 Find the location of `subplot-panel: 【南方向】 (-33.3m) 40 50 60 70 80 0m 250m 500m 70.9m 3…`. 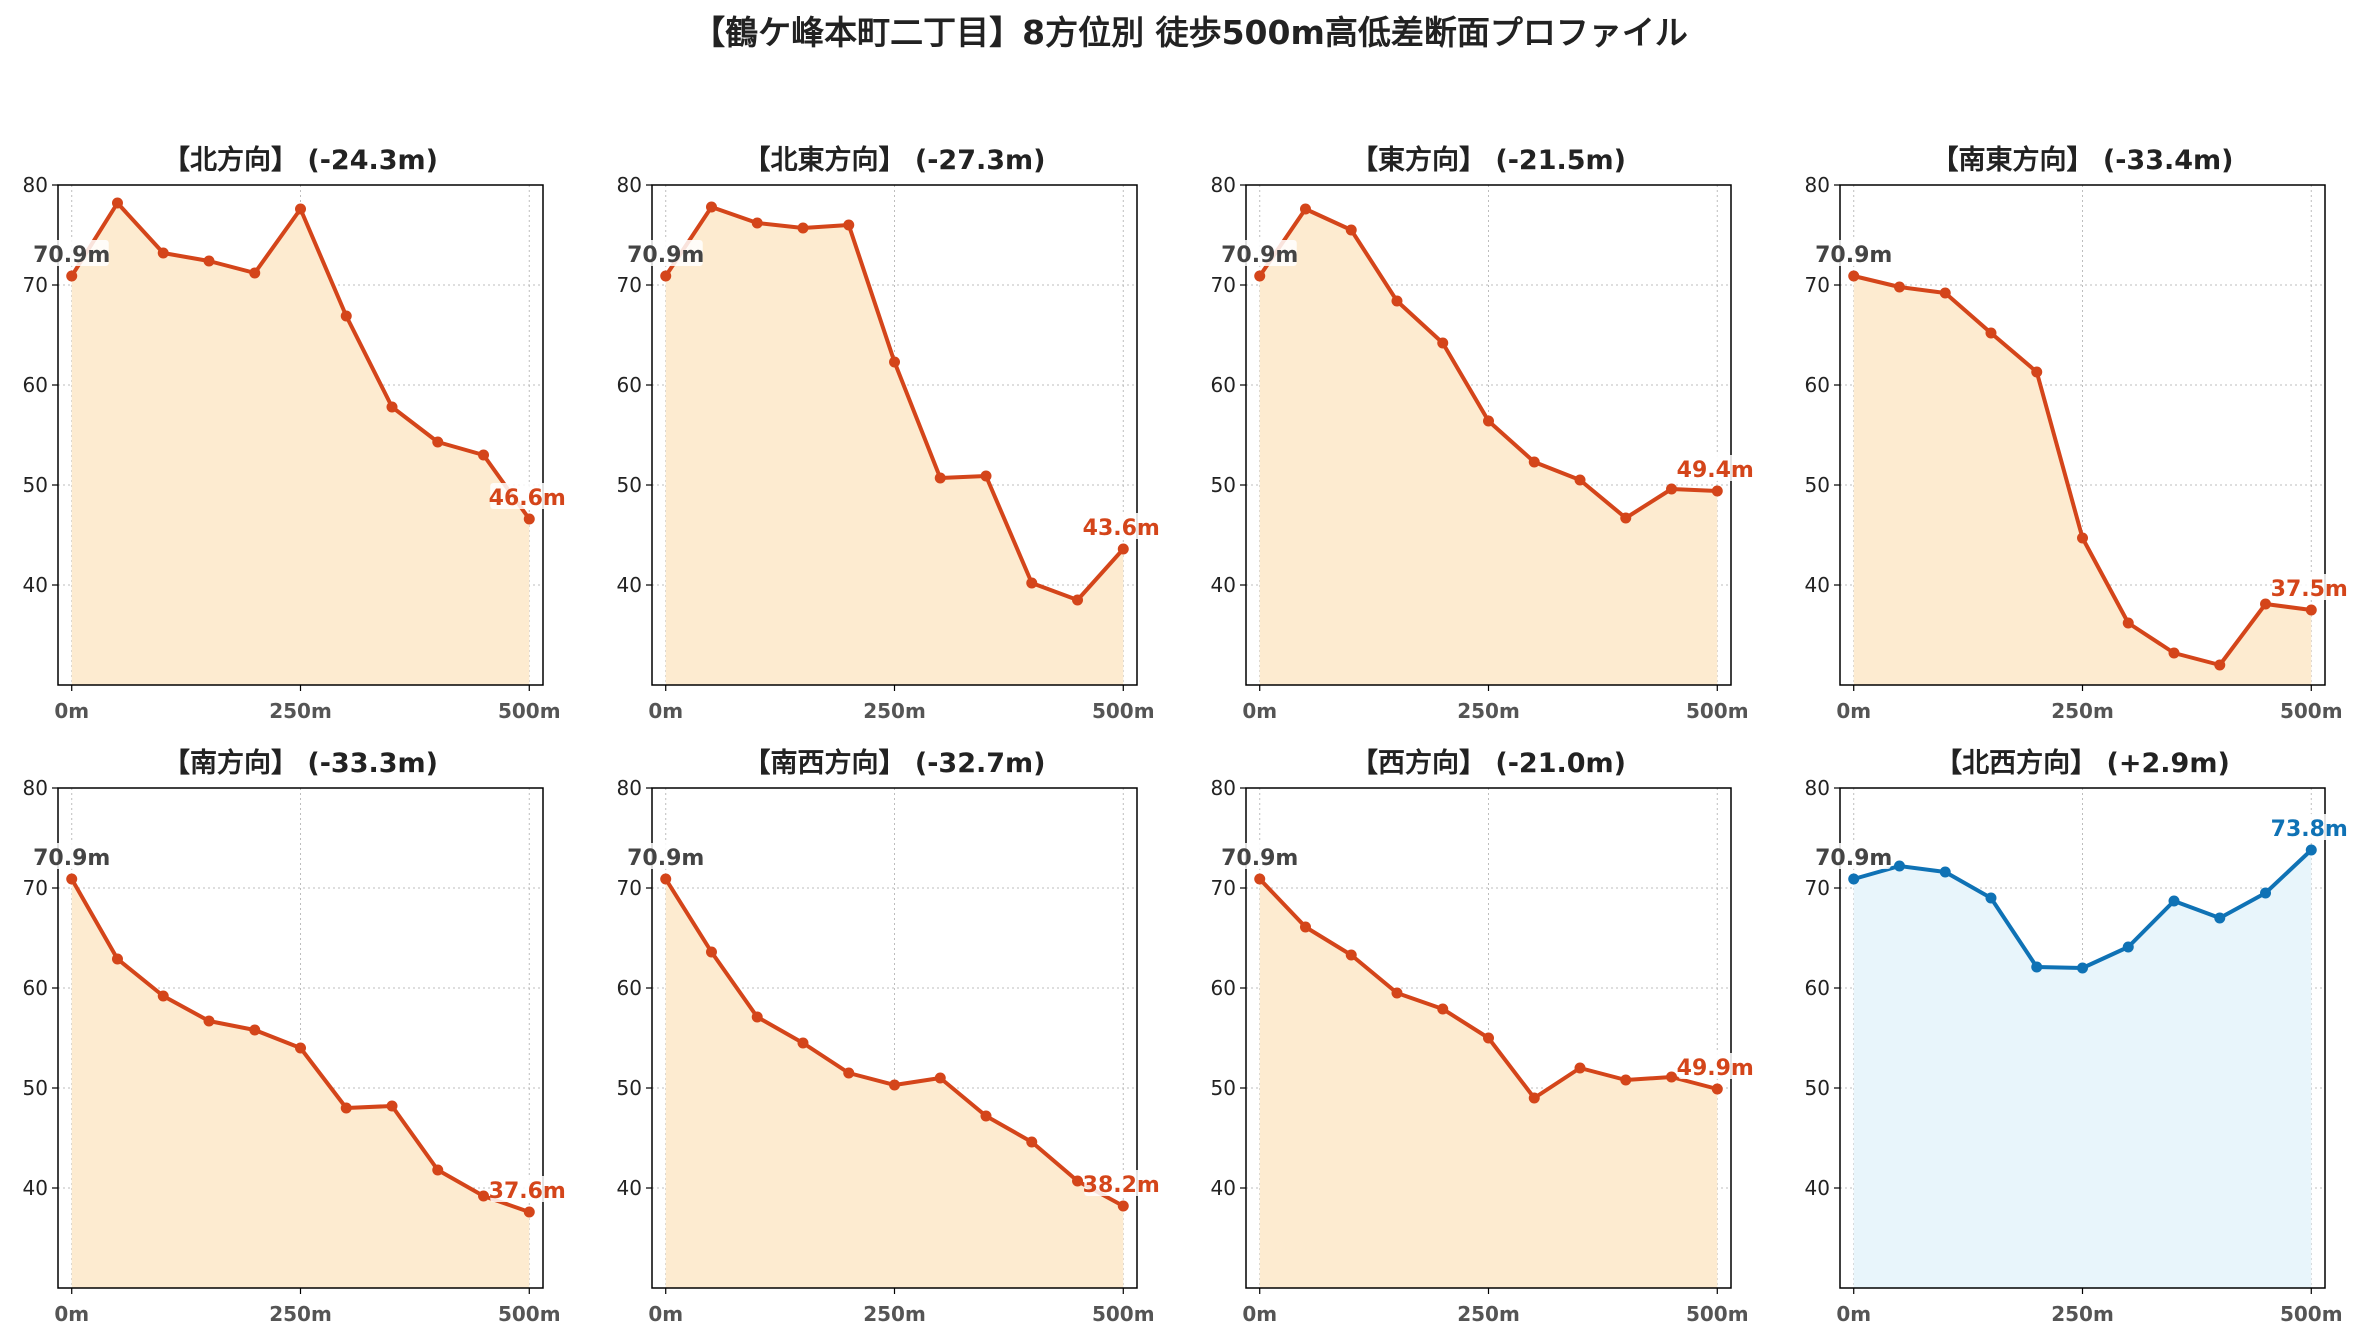

subplot-panel: 【南方向】 (-33.3m) 40 50 60 70 80 0m 250m 500m 70.9m 3… is located at coordinates (294, 1036).